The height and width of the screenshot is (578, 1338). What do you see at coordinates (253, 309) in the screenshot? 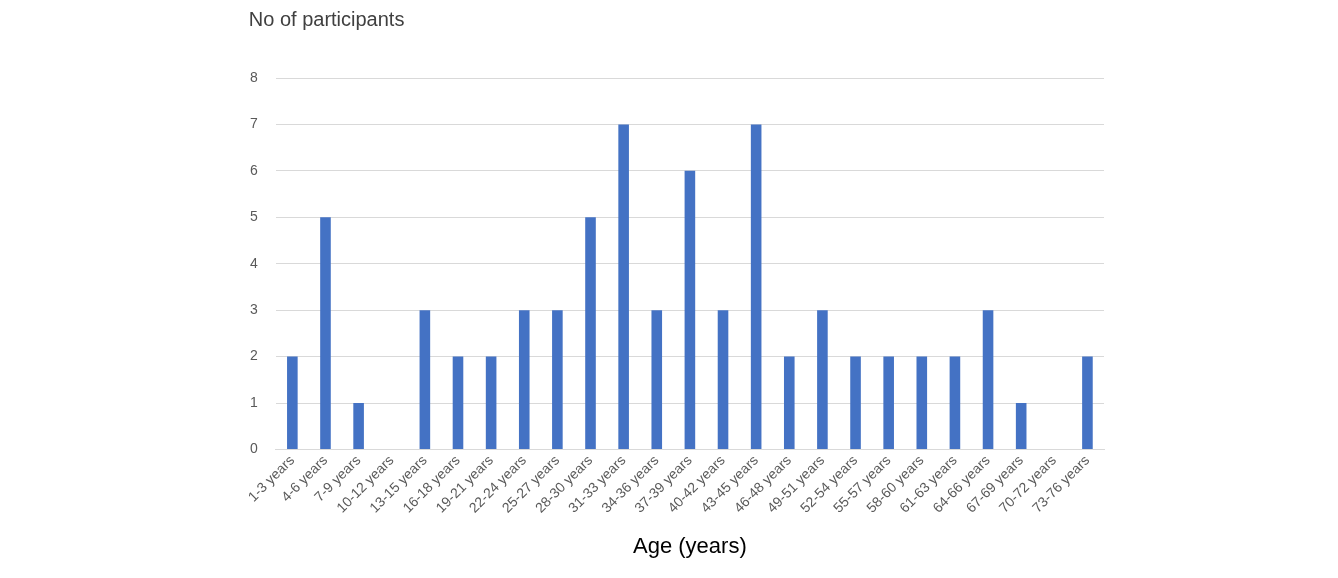
I see `y-tick-label: 3` at bounding box center [253, 309].